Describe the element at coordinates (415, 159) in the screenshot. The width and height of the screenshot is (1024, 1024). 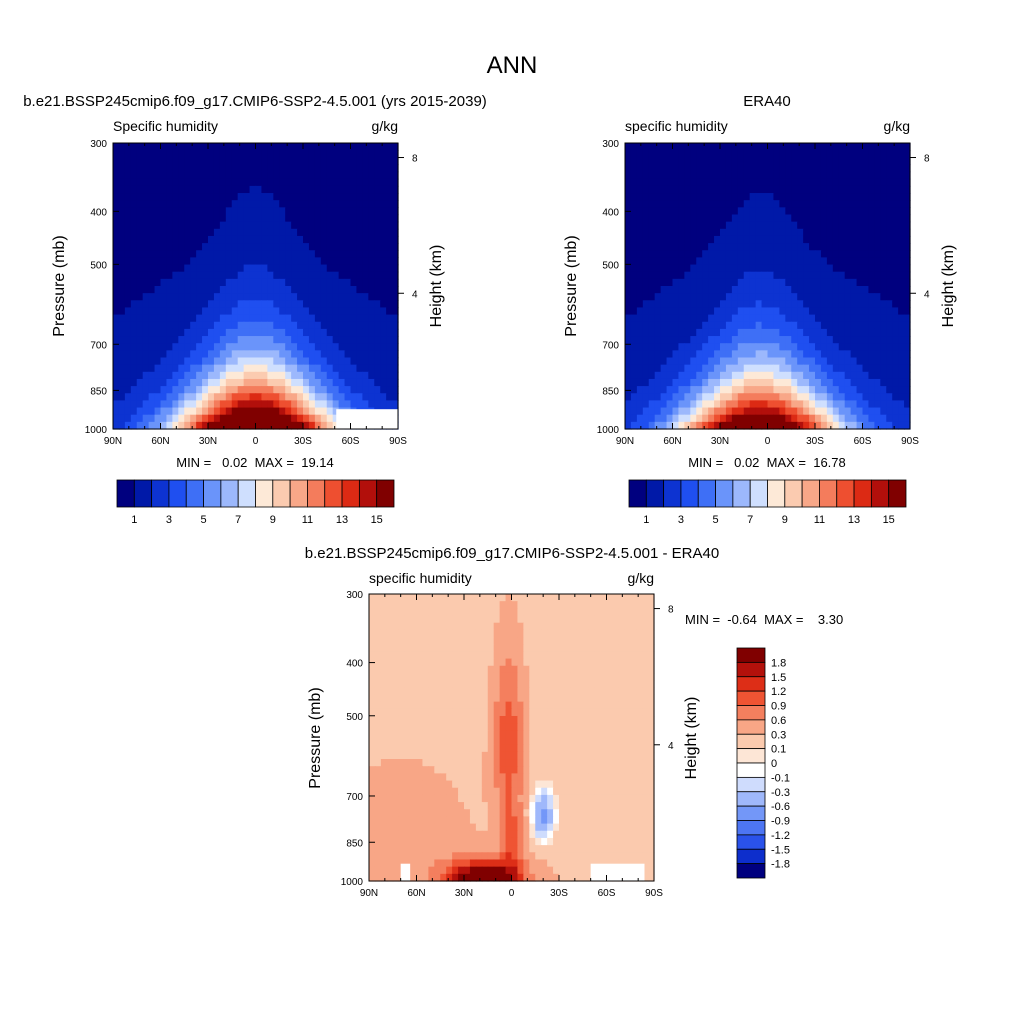
I see `y2-tick-label: 8` at that location.